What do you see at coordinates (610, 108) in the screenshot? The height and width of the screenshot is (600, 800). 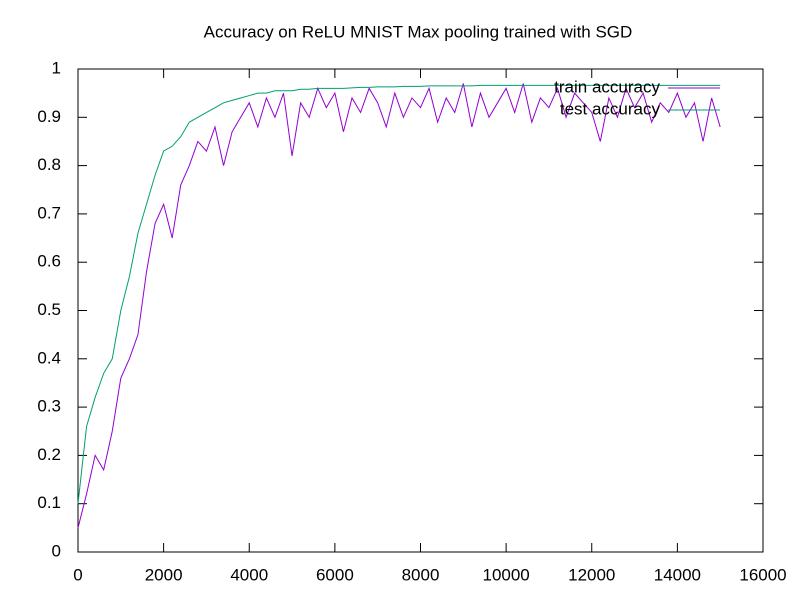 I see `legend-label: test accuracy` at bounding box center [610, 108].